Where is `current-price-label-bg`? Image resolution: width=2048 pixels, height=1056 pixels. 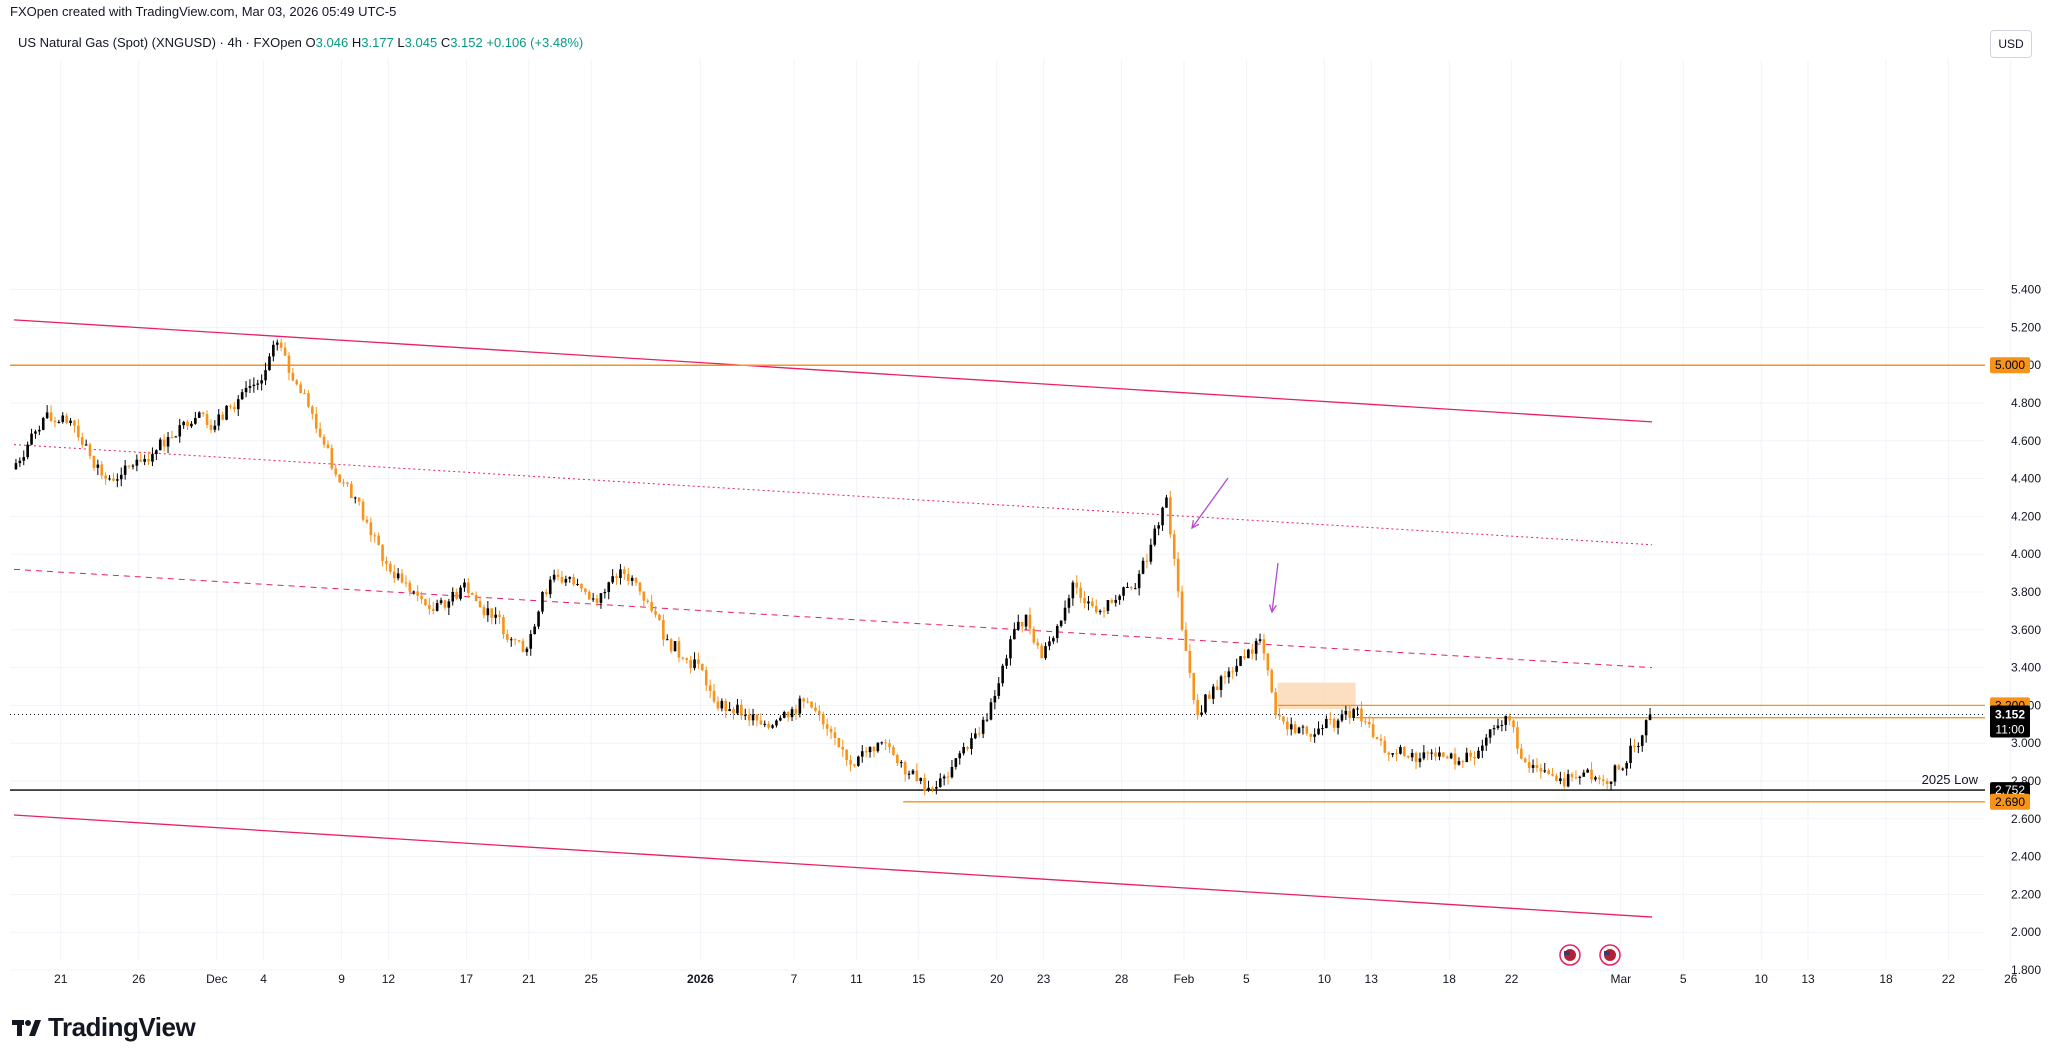 current-price-label-bg is located at coordinates (2010, 721).